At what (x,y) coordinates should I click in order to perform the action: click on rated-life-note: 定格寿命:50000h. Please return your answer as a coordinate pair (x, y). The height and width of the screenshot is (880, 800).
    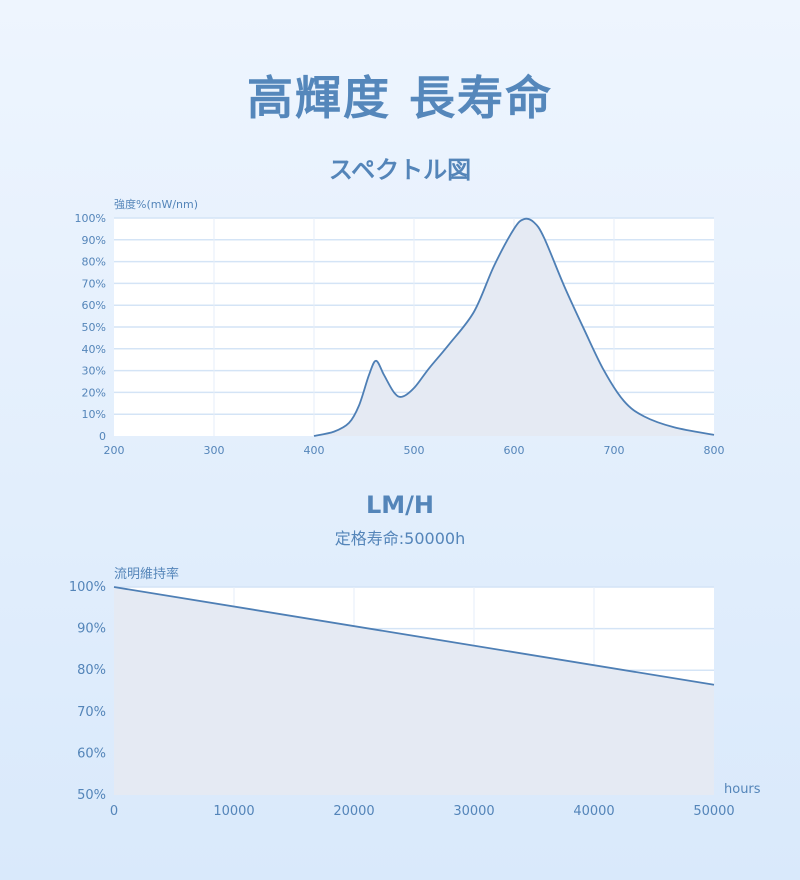
    Looking at the image, I should click on (400, 538).